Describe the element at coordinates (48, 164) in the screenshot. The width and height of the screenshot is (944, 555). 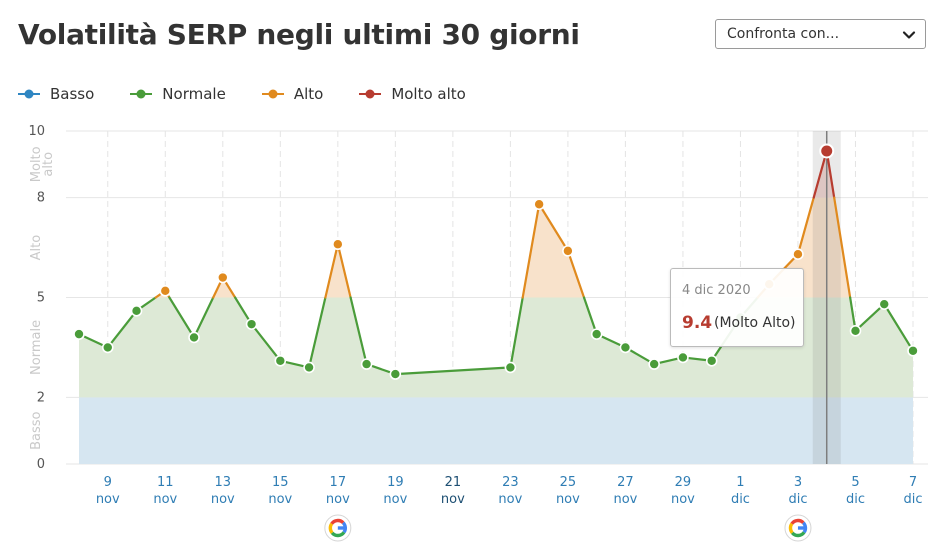
I see `zone-label: alto` at that location.